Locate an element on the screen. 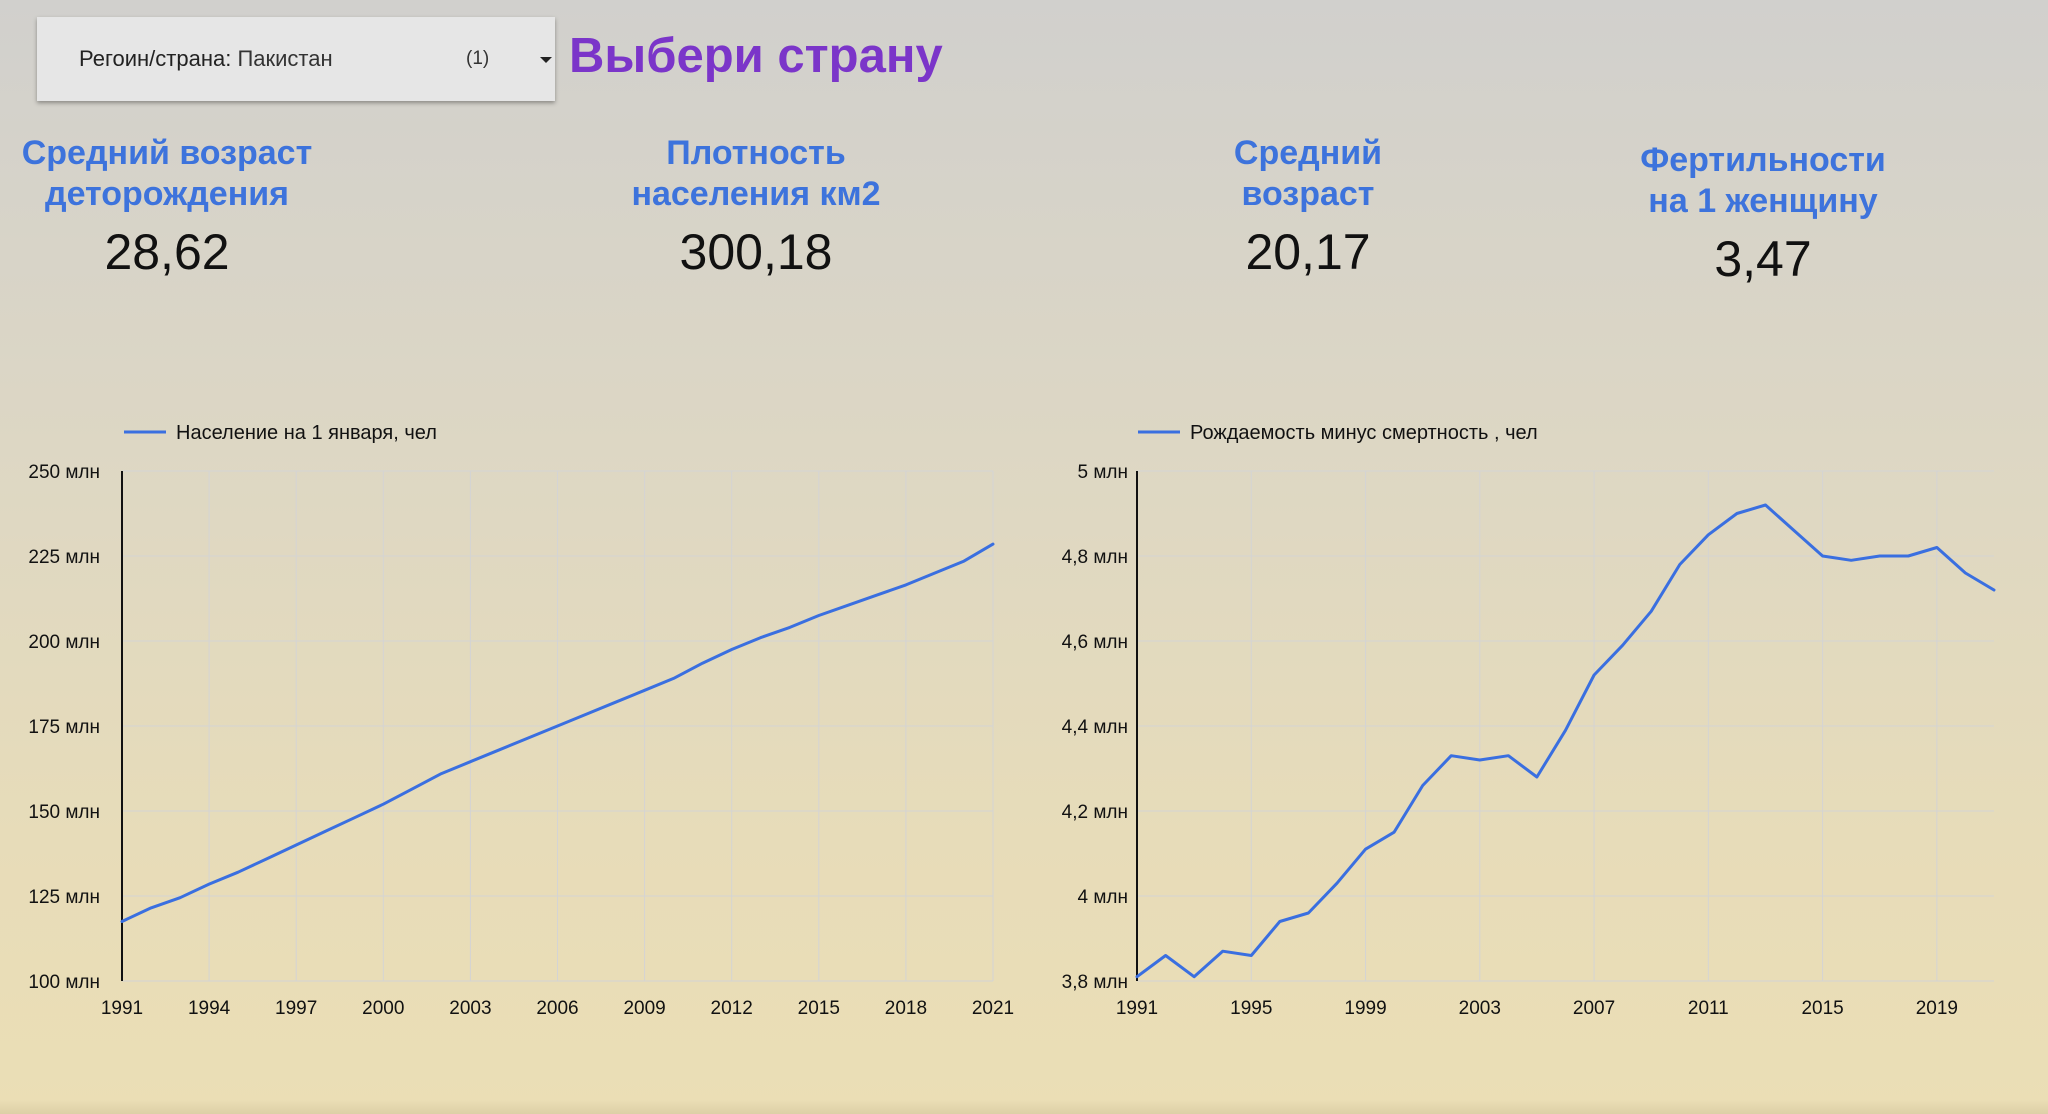  growth-x-tick-label: 1999 is located at coordinates (1365, 1008).